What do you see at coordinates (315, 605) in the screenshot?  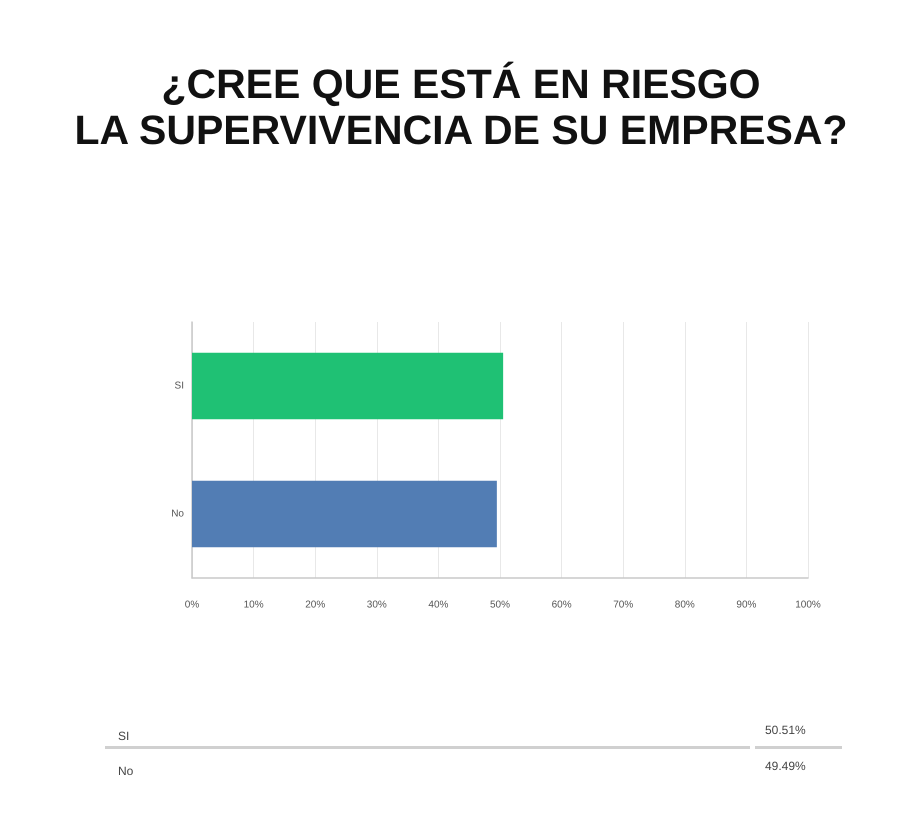 I see `x-tick-label: 20%` at bounding box center [315, 605].